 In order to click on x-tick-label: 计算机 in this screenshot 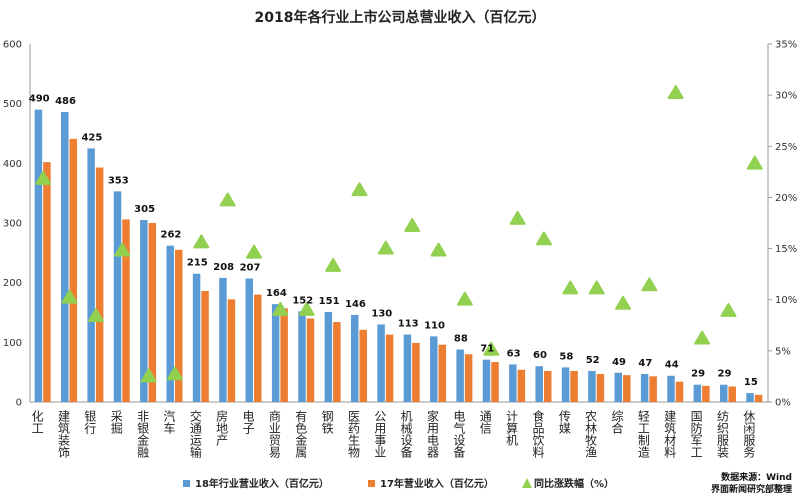, I will do `click(512, 428)`.